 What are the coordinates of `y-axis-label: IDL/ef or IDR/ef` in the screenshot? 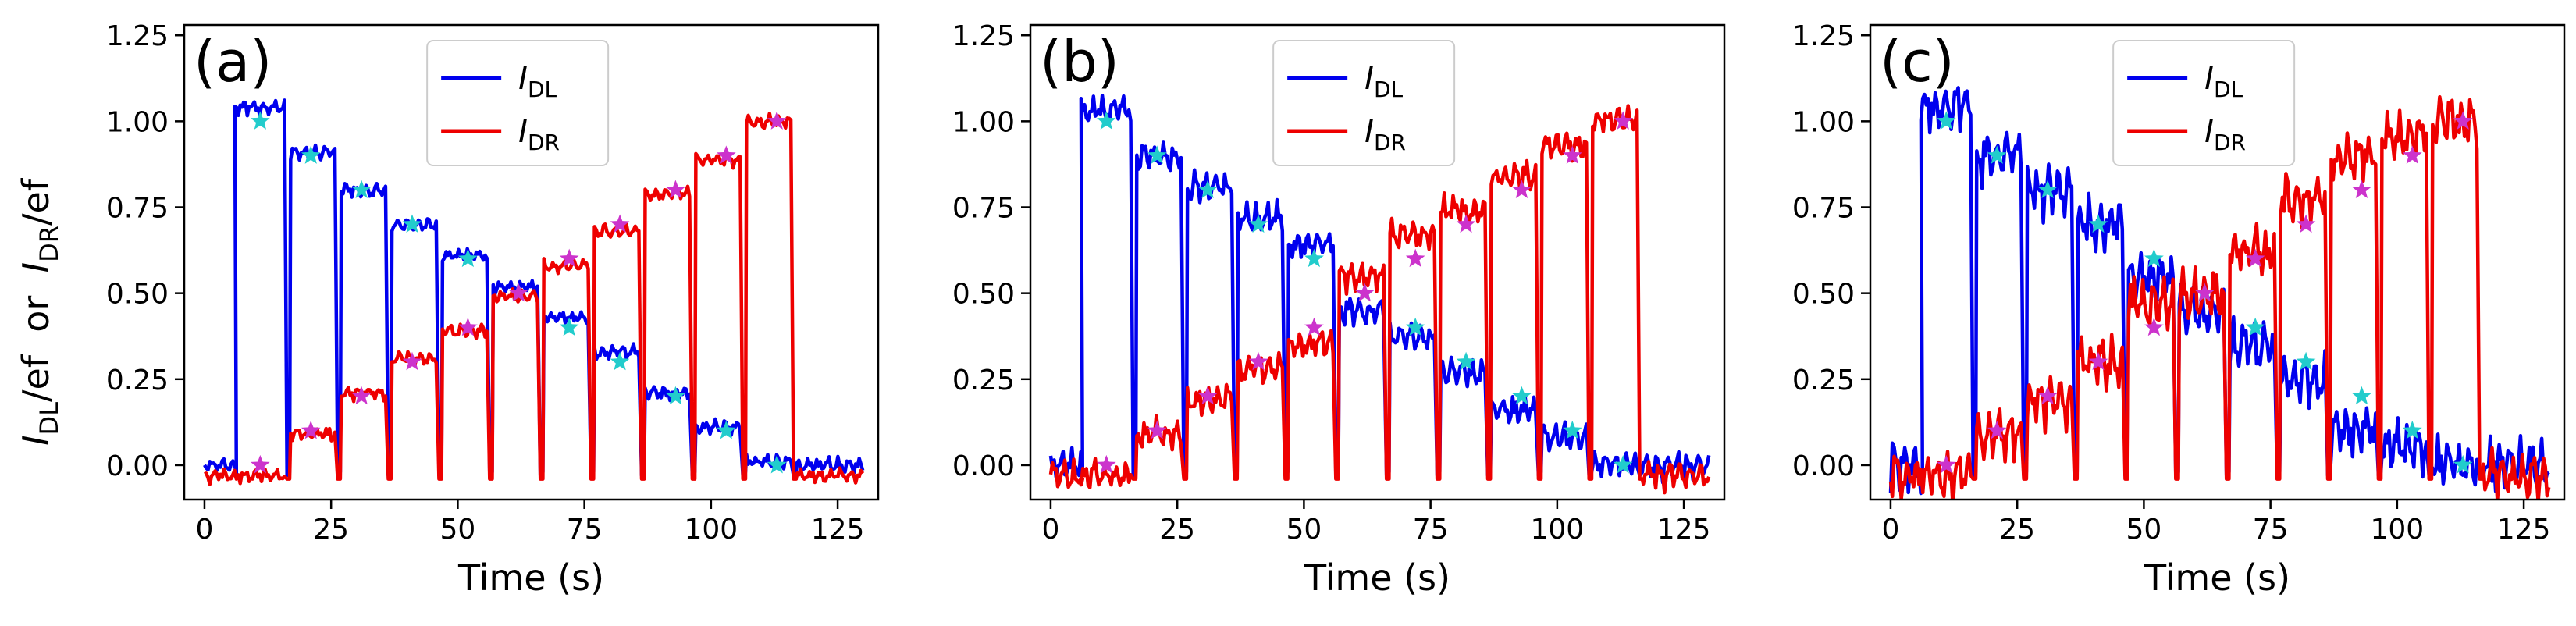 It's located at (39, 311).